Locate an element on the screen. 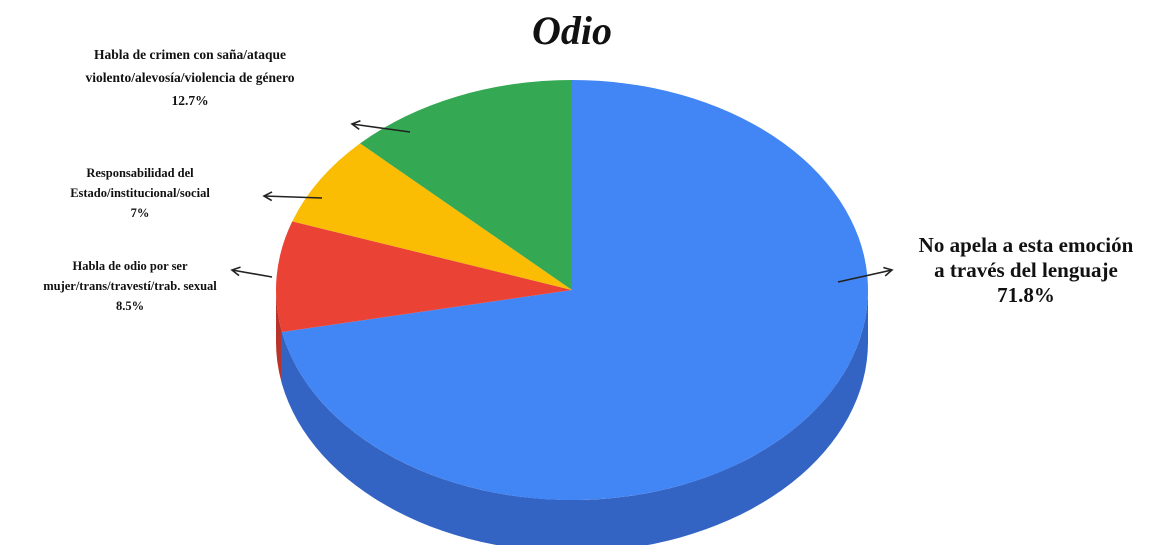 The width and height of the screenshot is (1167, 545). slice-label-3-line-0: Habla de crimen con saña/ataque is located at coordinates (190, 54).